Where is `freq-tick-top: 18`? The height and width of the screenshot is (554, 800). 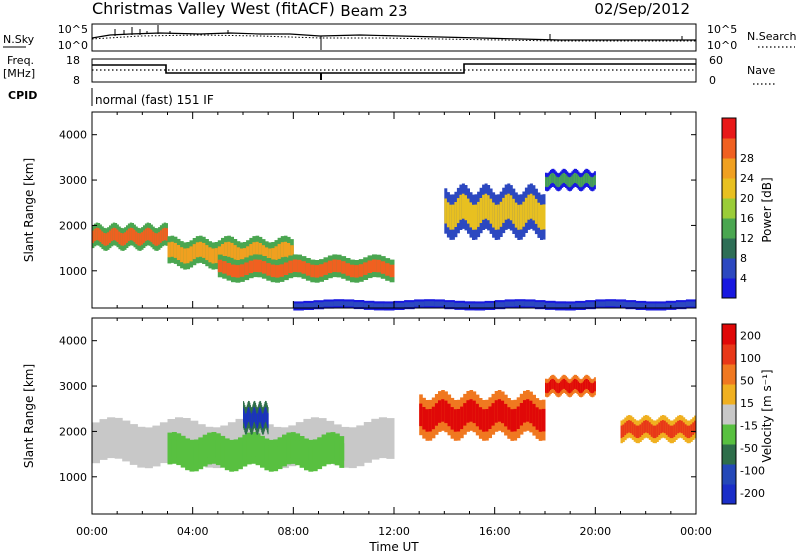
freq-tick-top: 18 is located at coordinates (73, 60).